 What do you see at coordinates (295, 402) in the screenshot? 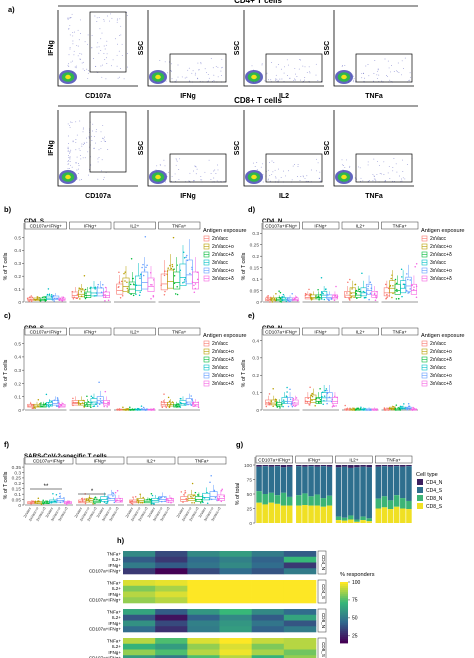
I see `box` at bounding box center [295, 402].